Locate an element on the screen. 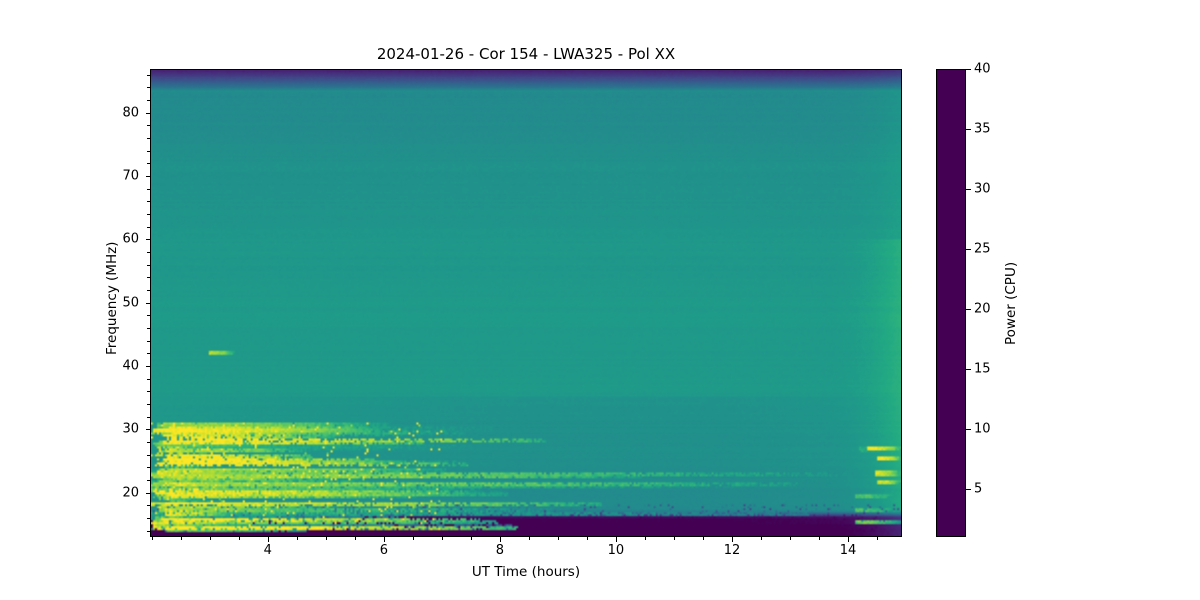 The height and width of the screenshot is (600, 1200). y-tick-label: 80 is located at coordinates (130, 113).